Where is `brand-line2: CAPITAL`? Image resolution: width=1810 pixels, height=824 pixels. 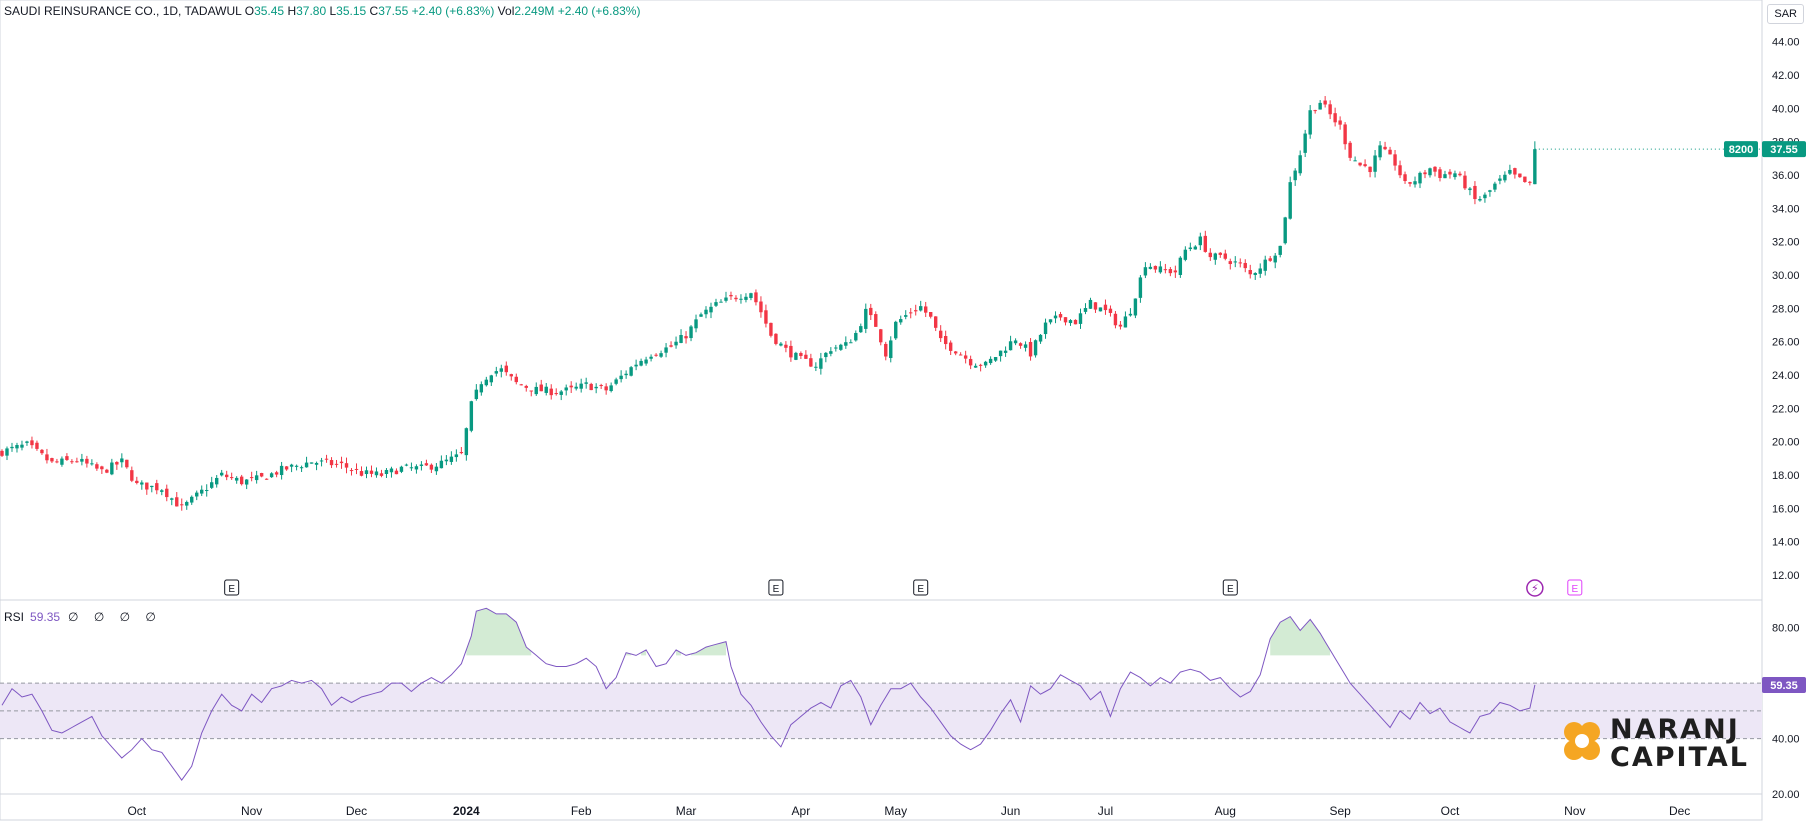 brand-line2: CAPITAL is located at coordinates (1679, 757).